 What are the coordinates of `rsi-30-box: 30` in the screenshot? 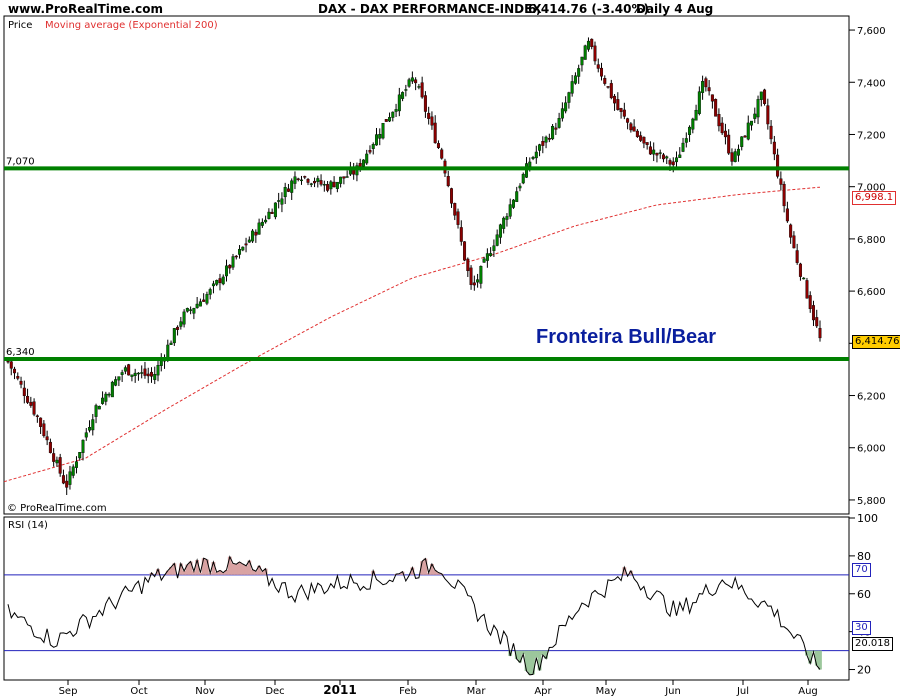 It's located at (861, 628).